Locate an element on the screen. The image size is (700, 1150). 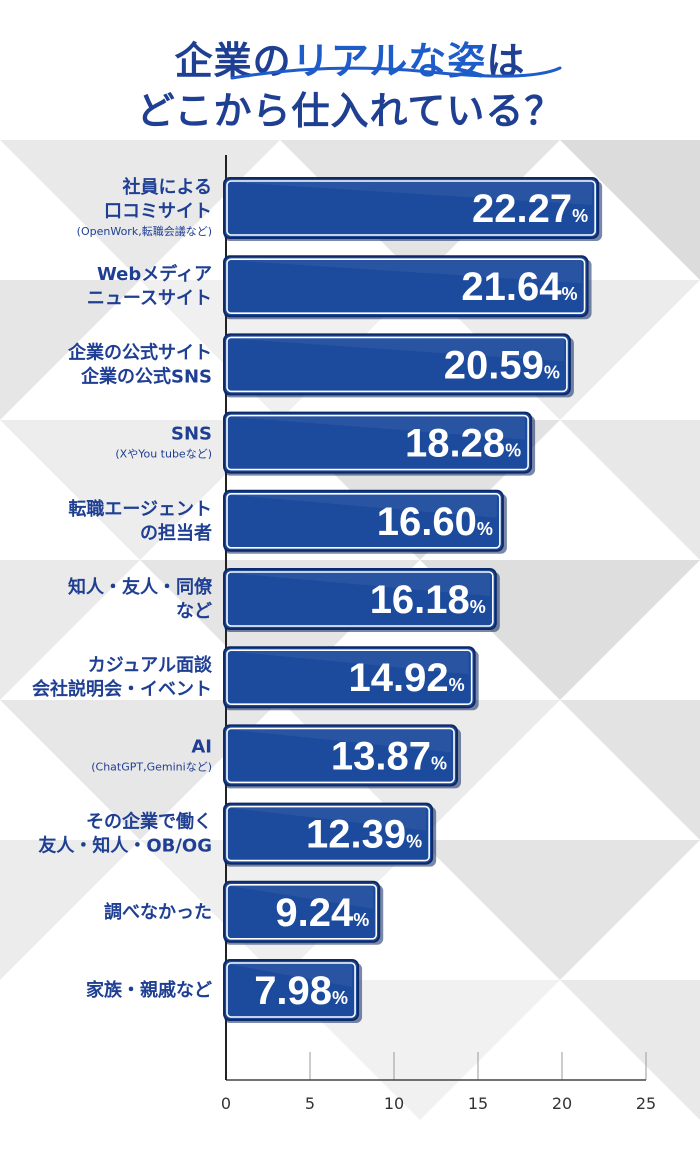
bar-value-label: 22.27% is located at coordinates (530, 209).